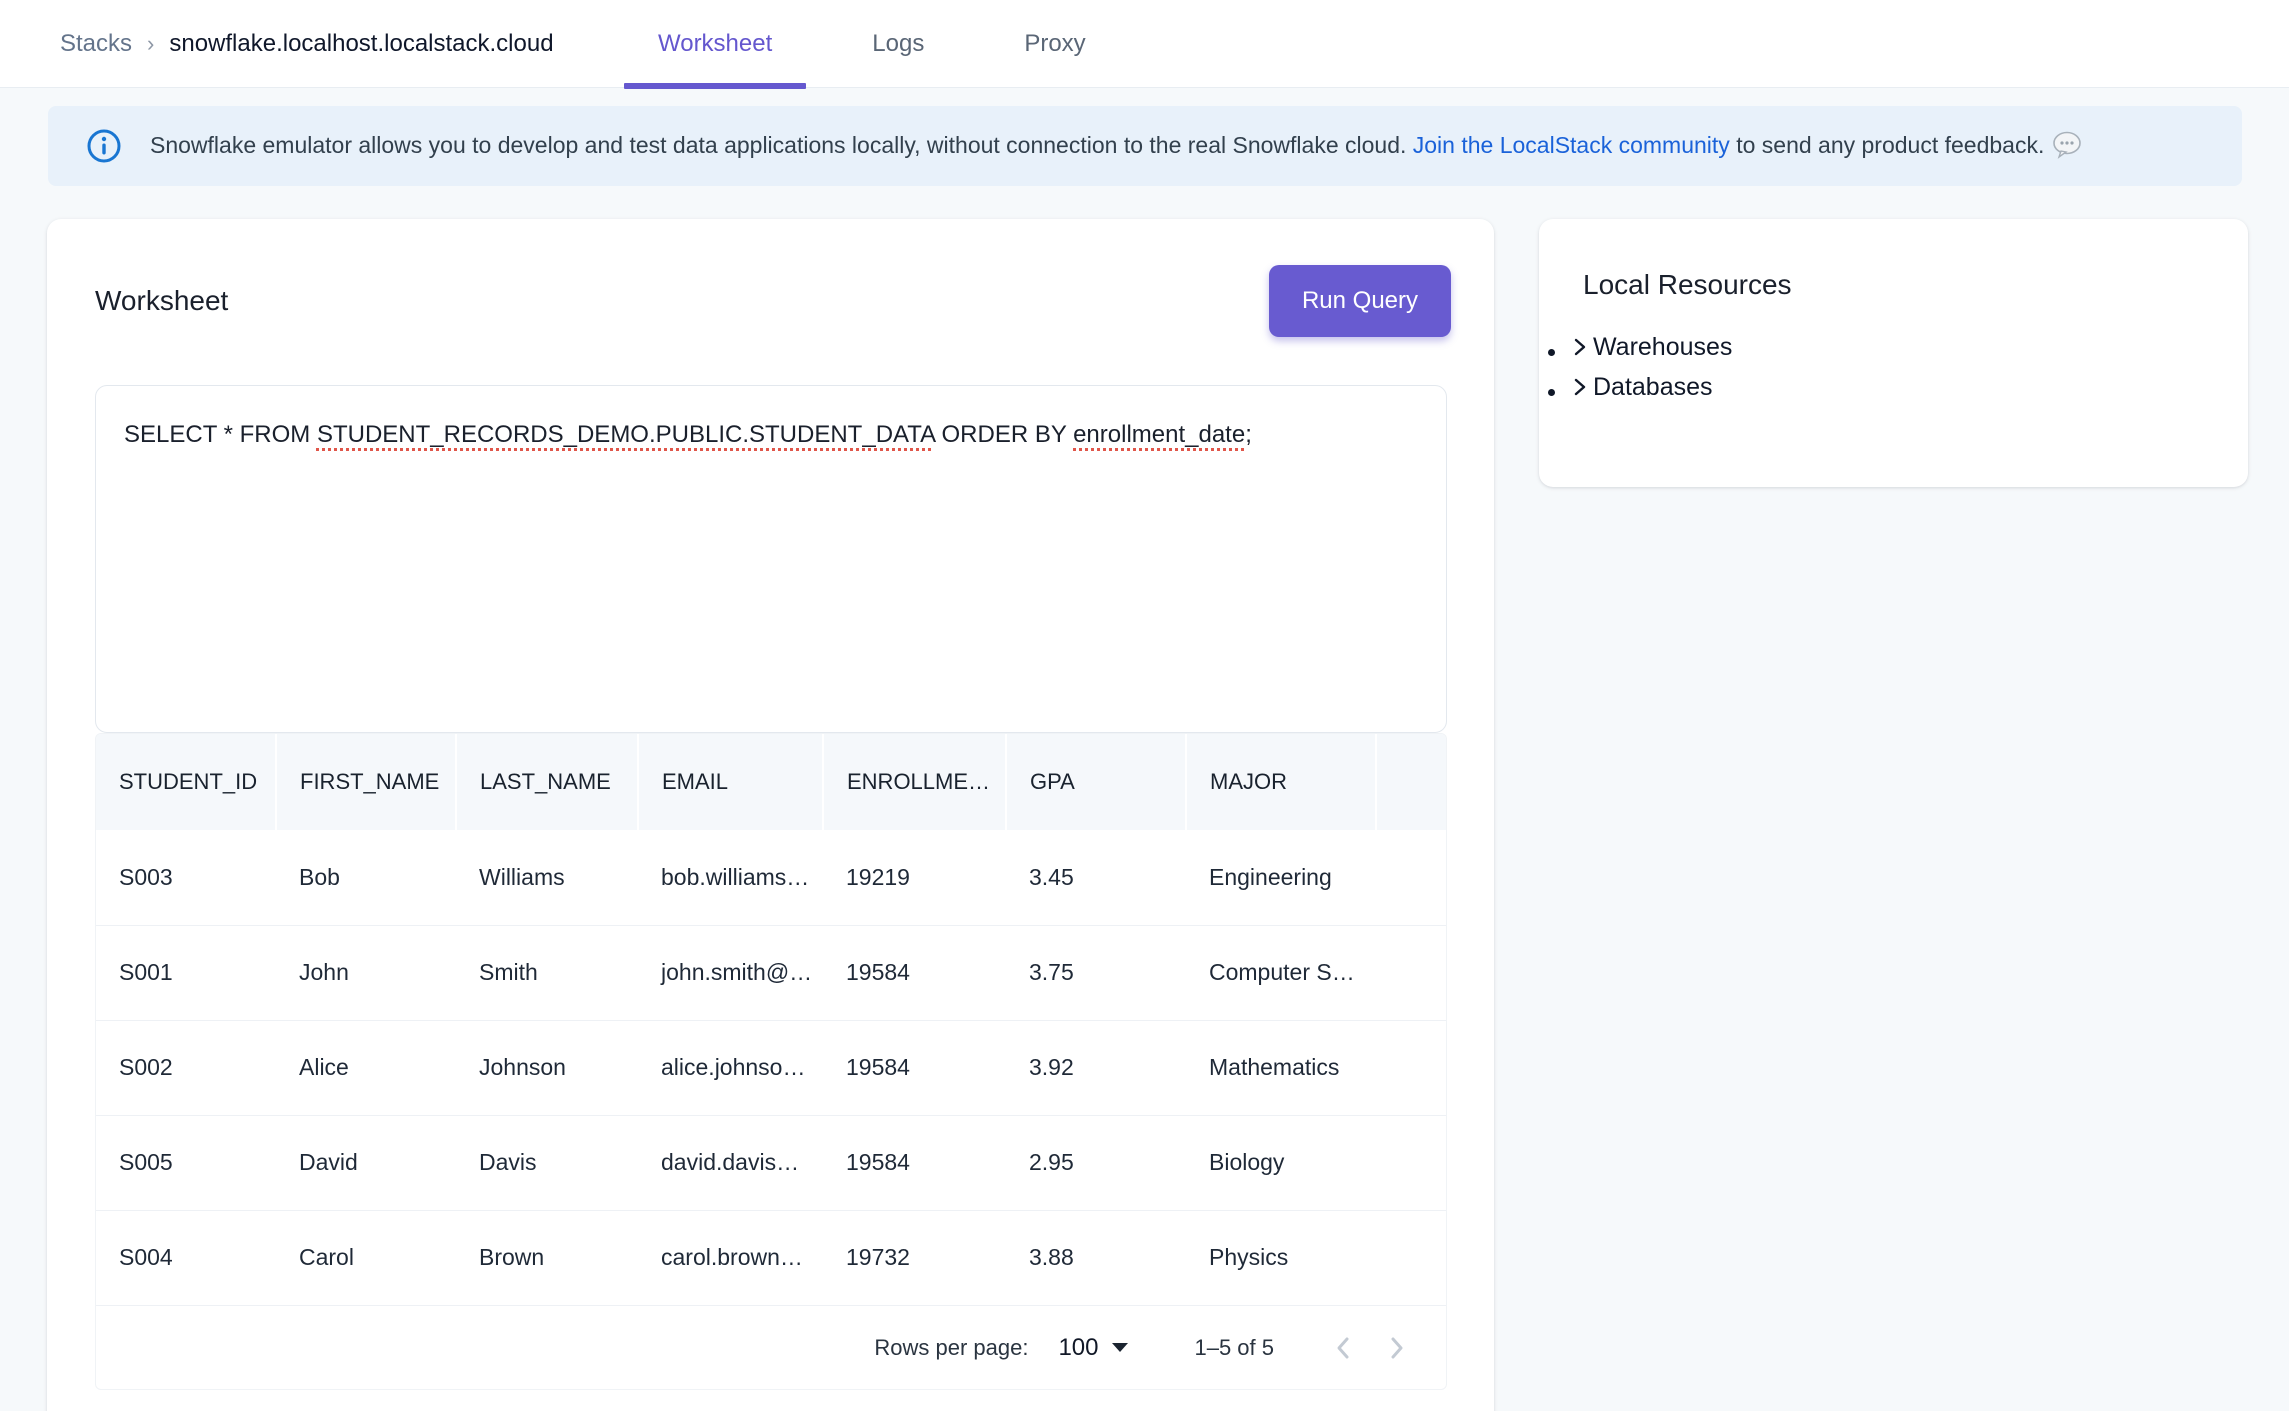 This screenshot has height=1411, width=2289. Describe the element at coordinates (1687, 284) in the screenshot. I see `local-resources-title: Local Resources` at that location.